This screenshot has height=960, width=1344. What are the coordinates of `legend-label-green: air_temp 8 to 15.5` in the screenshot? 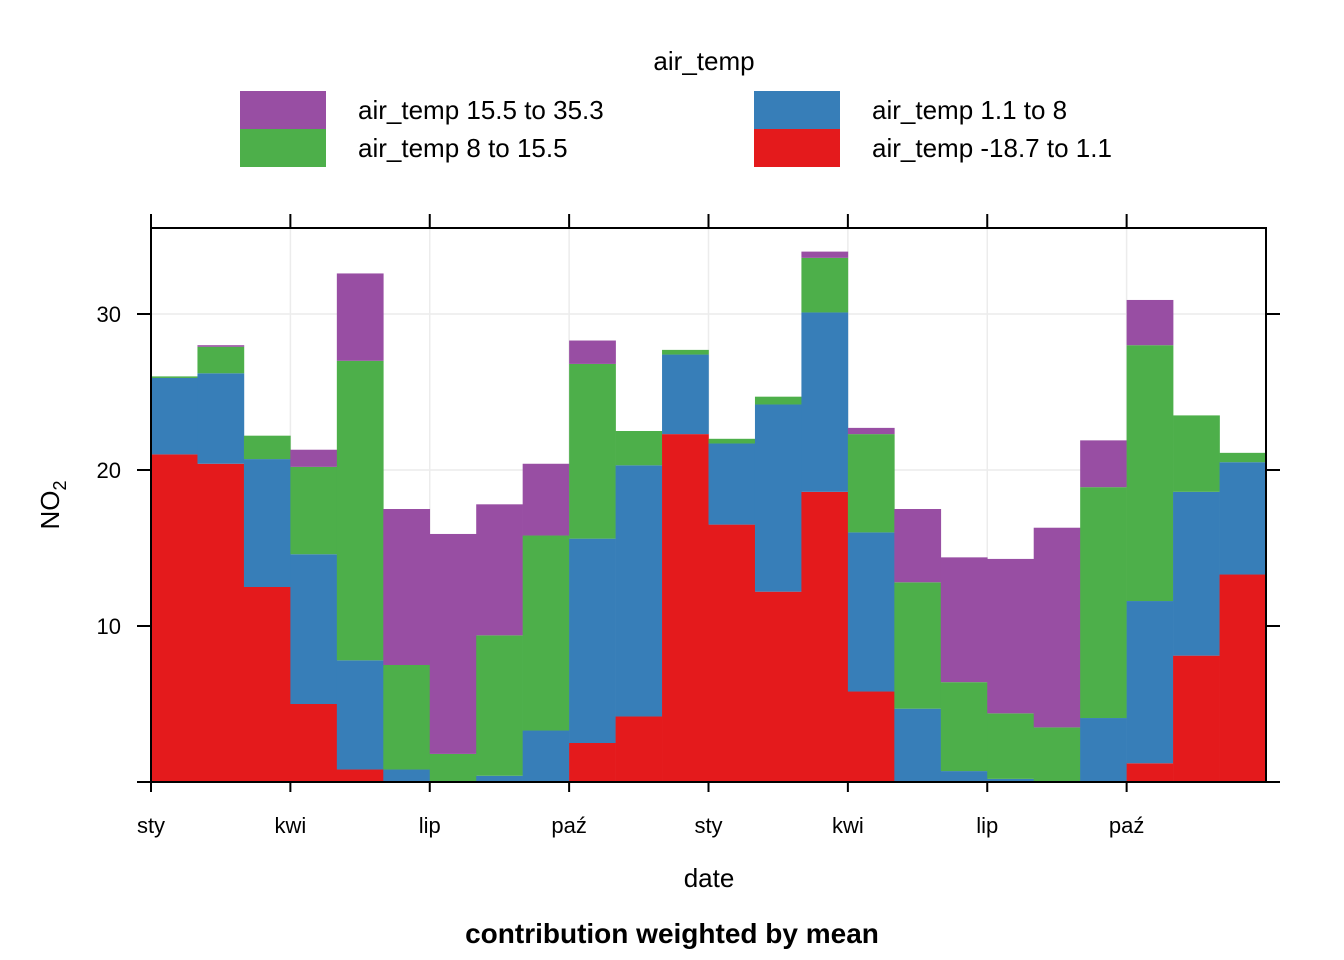 It's located at (463, 148).